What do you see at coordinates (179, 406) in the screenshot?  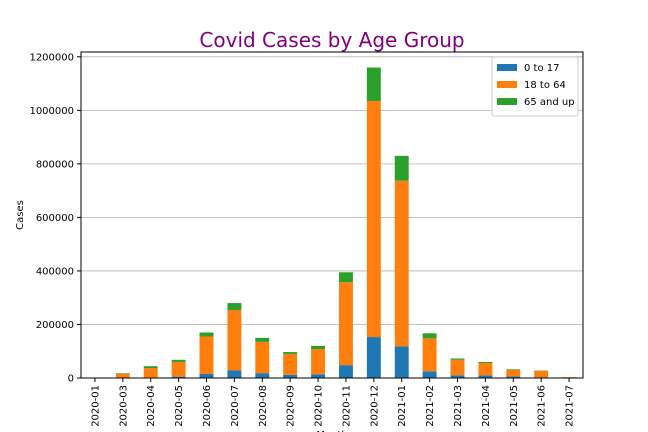 I see `x-tick-label: 2020-05` at bounding box center [179, 406].